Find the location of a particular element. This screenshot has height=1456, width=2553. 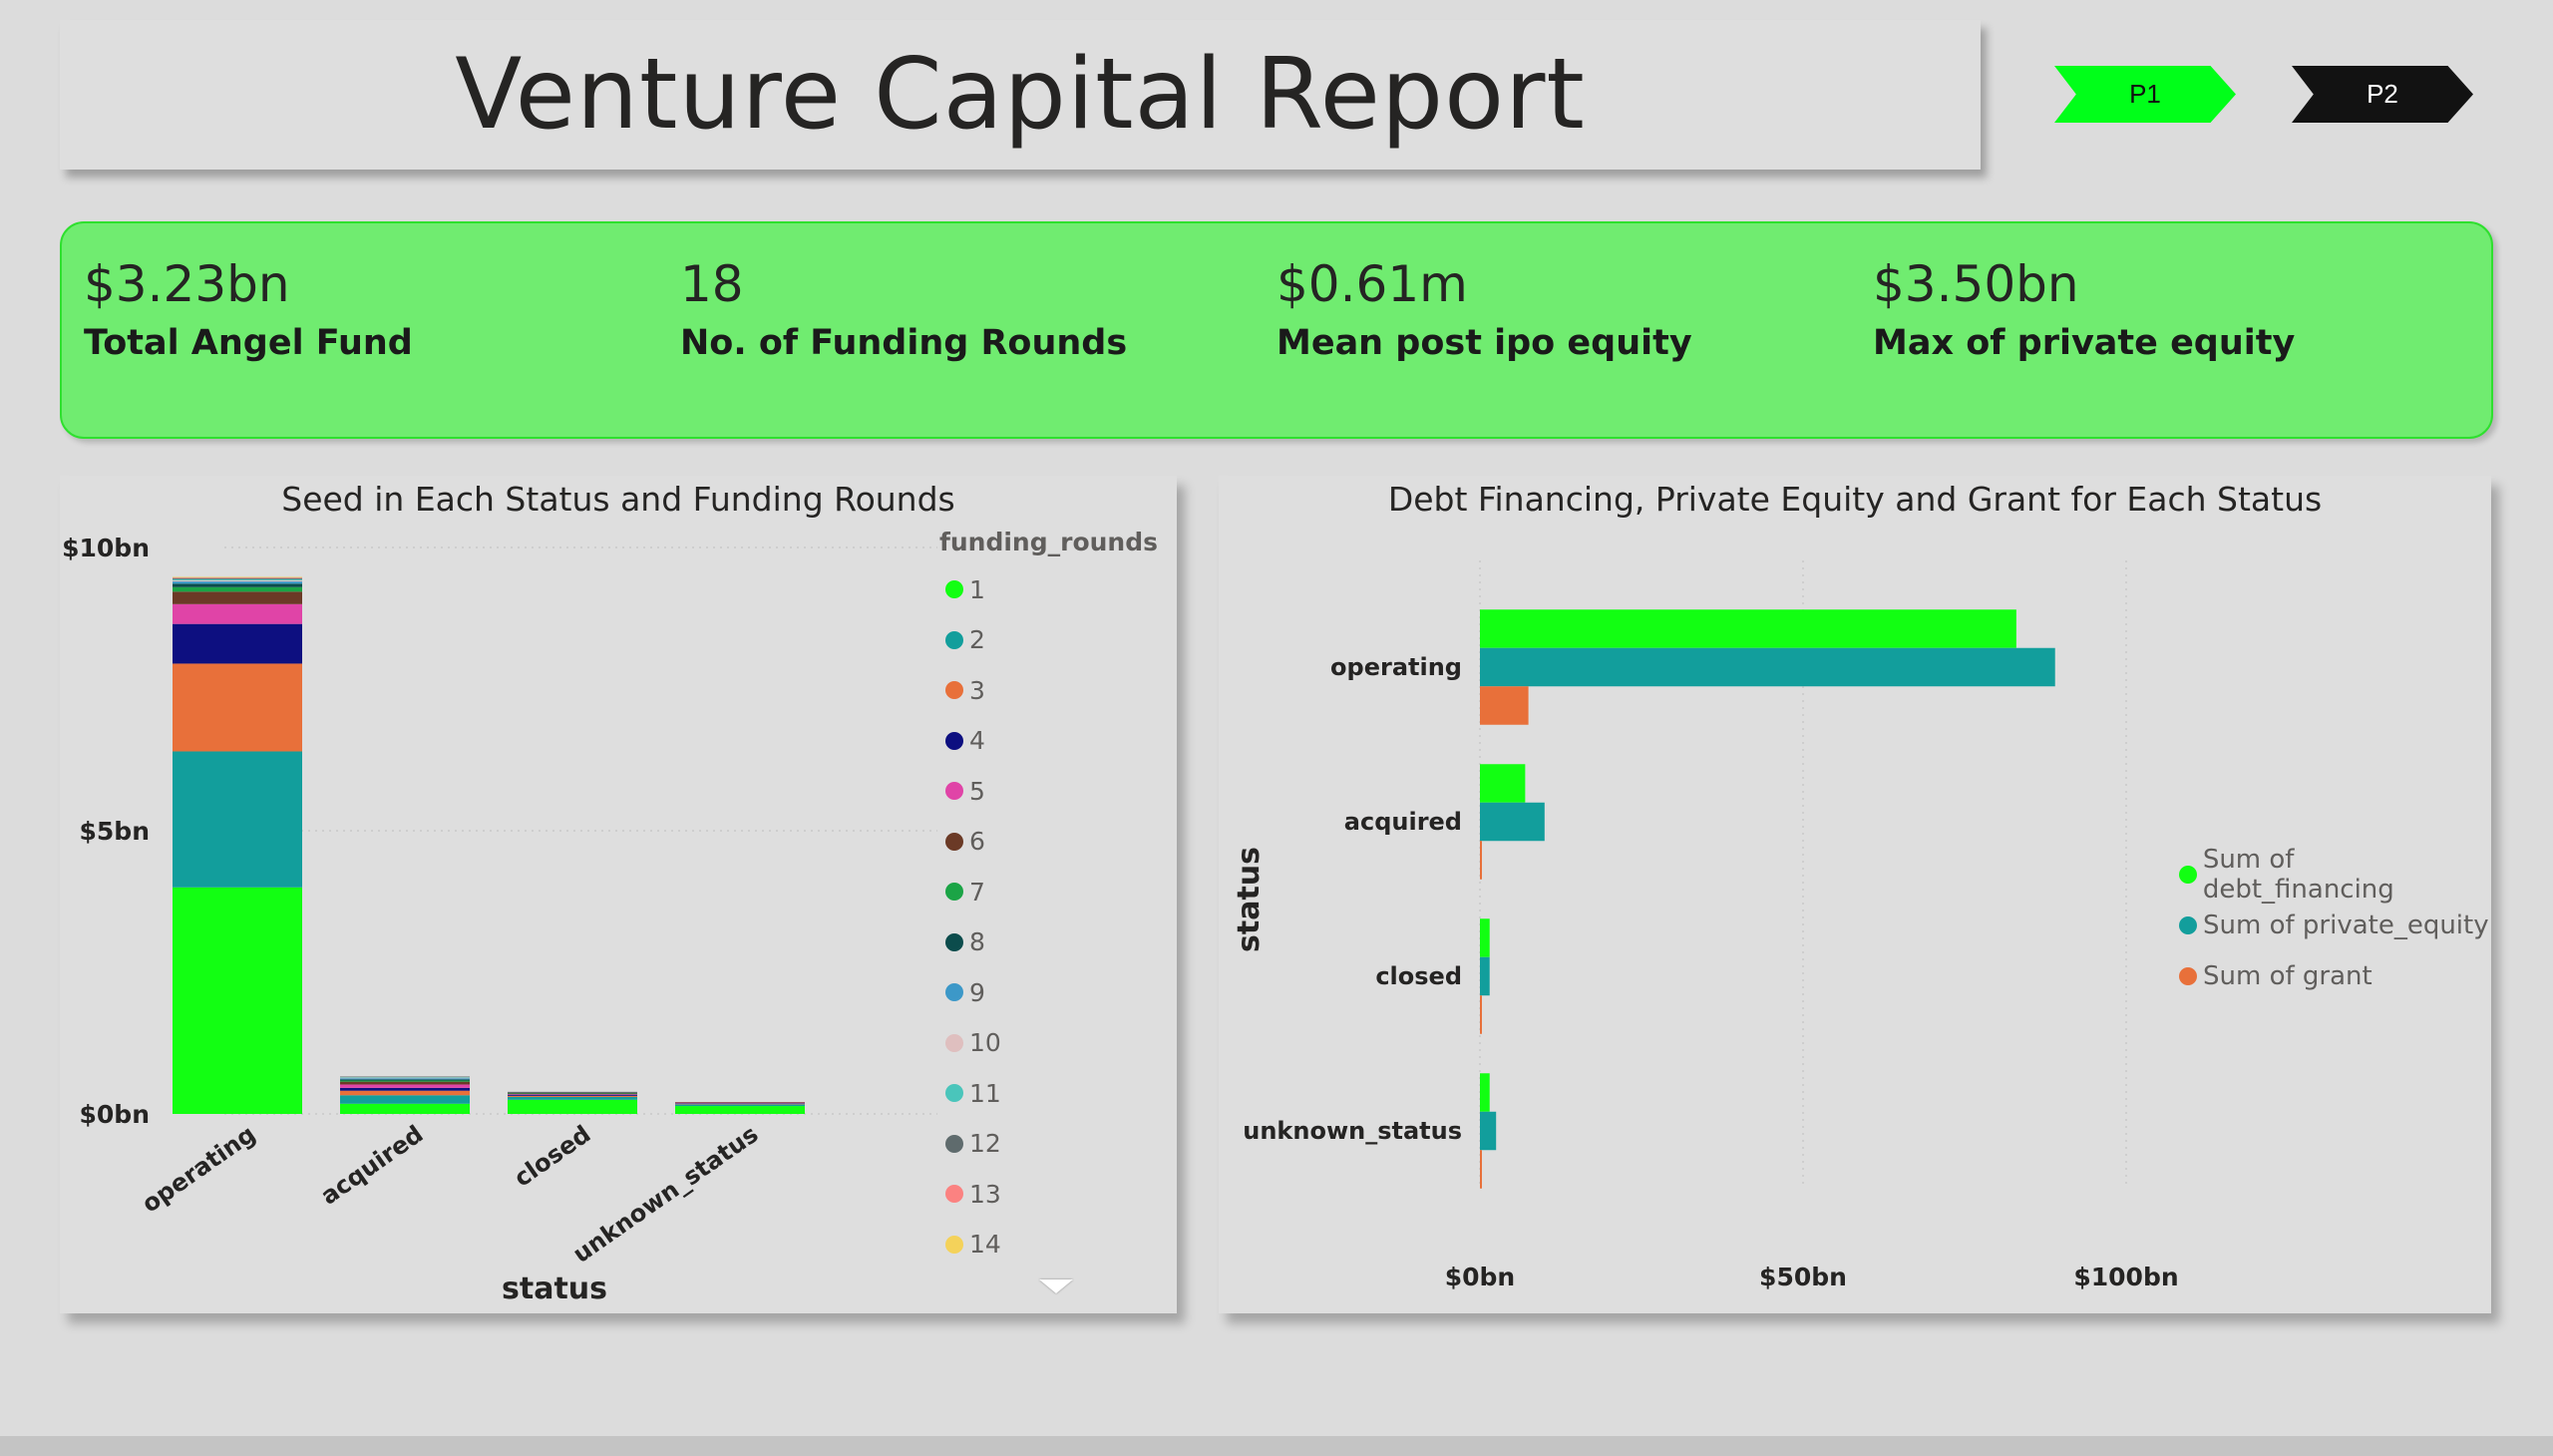

legend-item-round-1: 1 is located at coordinates (1048, 589).